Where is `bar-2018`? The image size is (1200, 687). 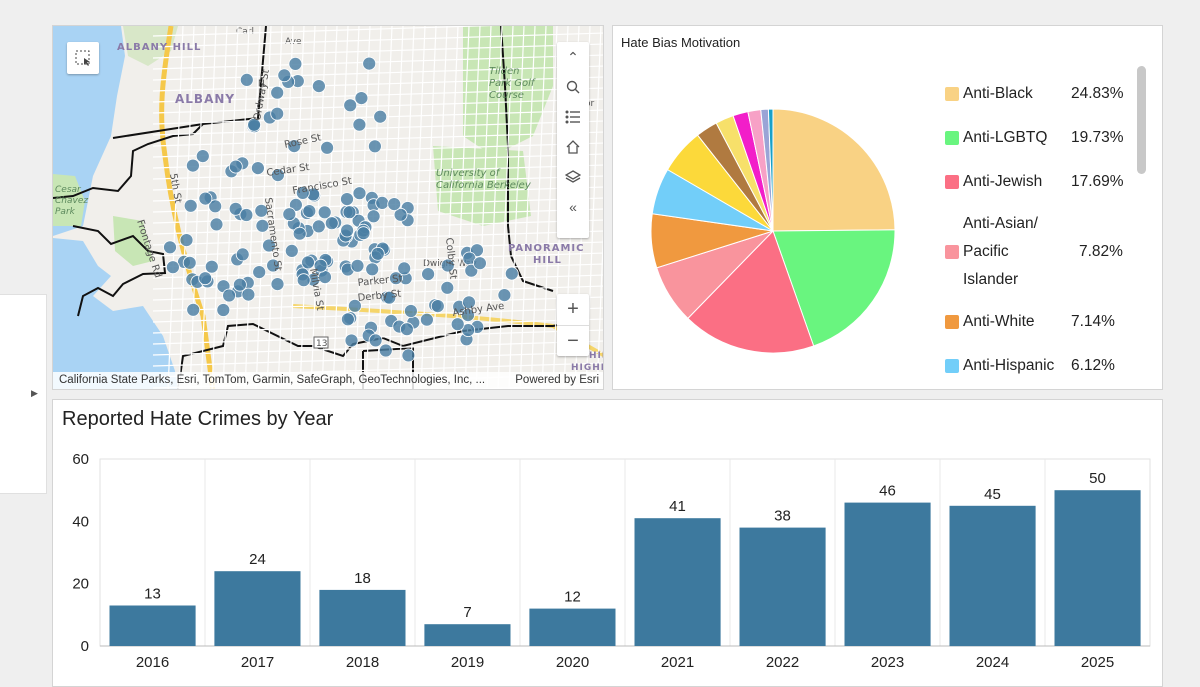 bar-2018 is located at coordinates (362, 617).